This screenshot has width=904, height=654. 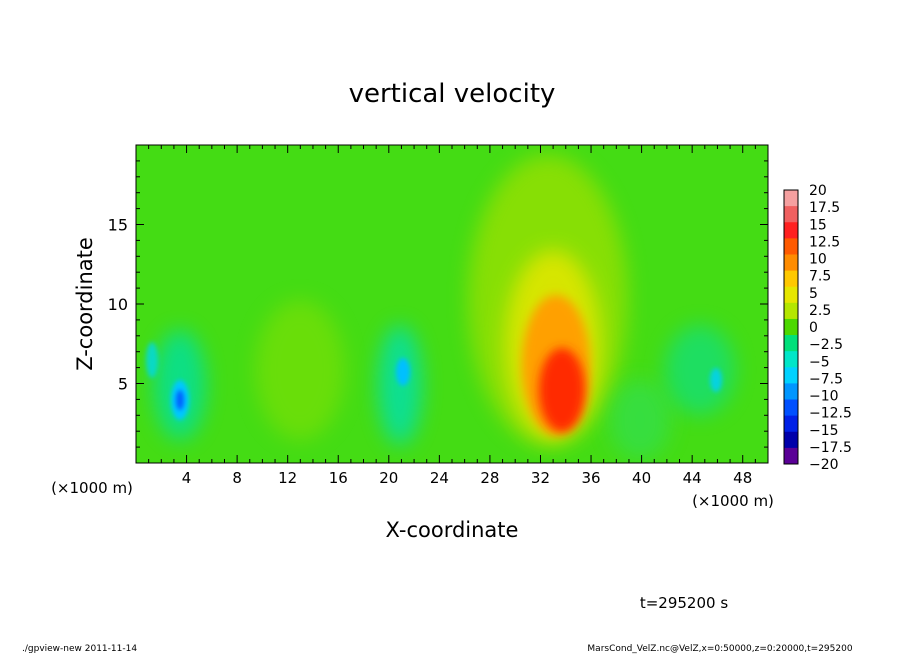 I want to click on y-tick-label: 5, so click(x=123, y=384).